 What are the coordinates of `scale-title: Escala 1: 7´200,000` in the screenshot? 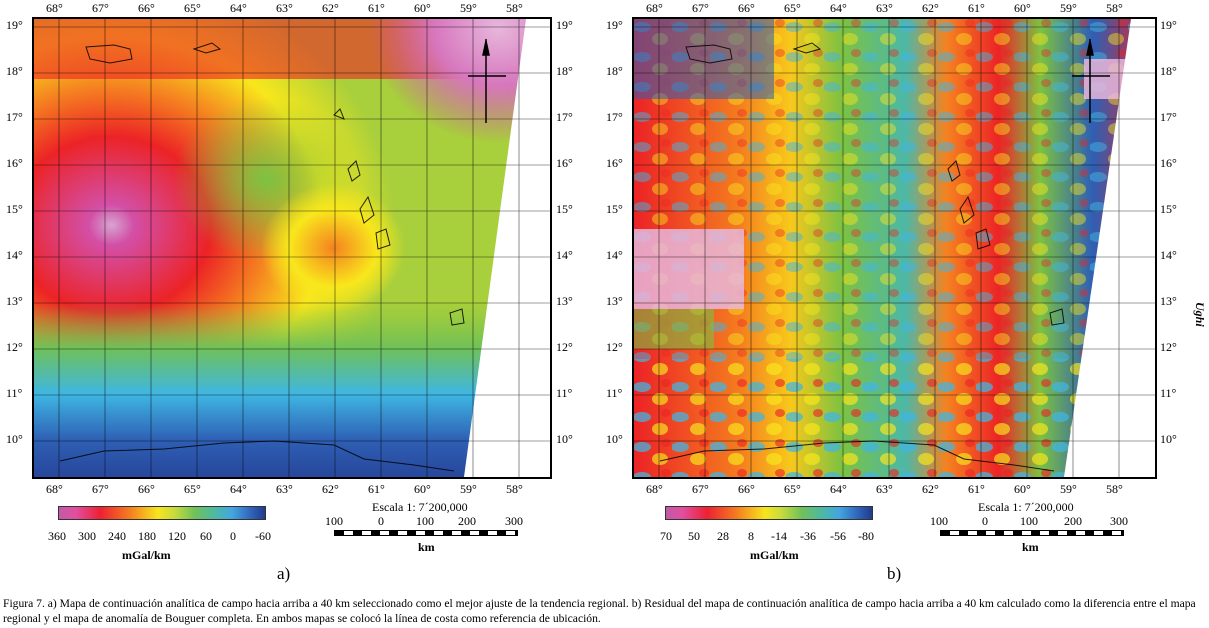 It's located at (1026, 507).